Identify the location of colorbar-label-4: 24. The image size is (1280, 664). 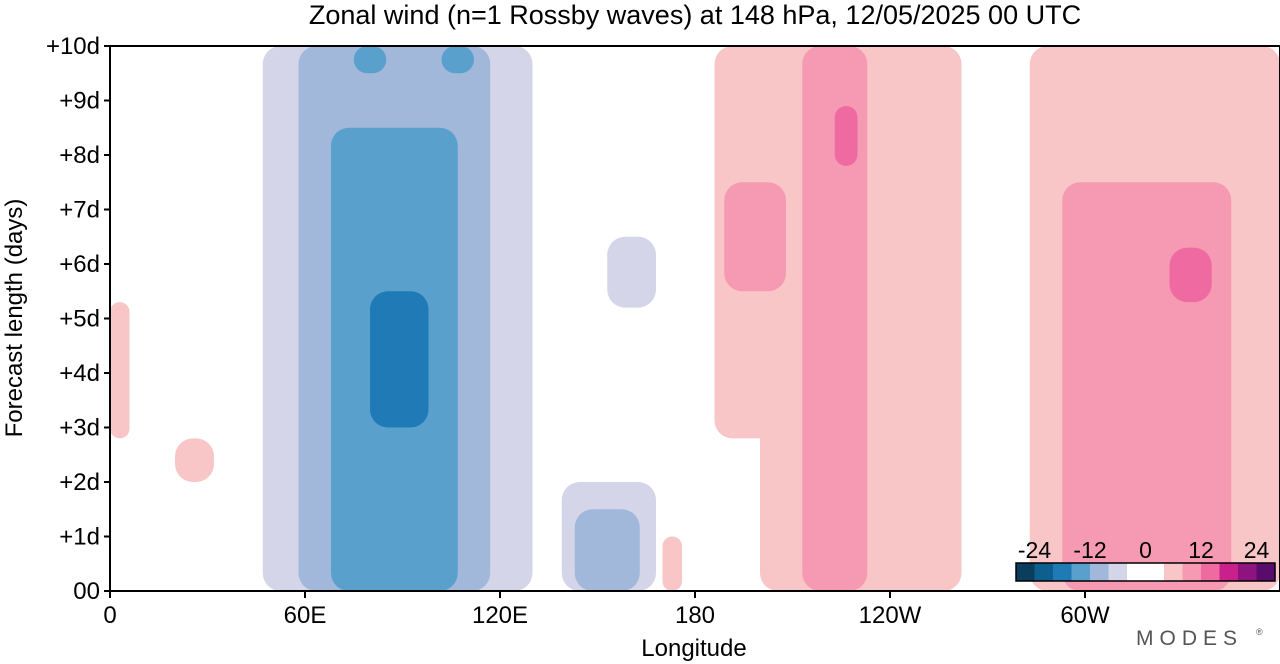
(1257, 550).